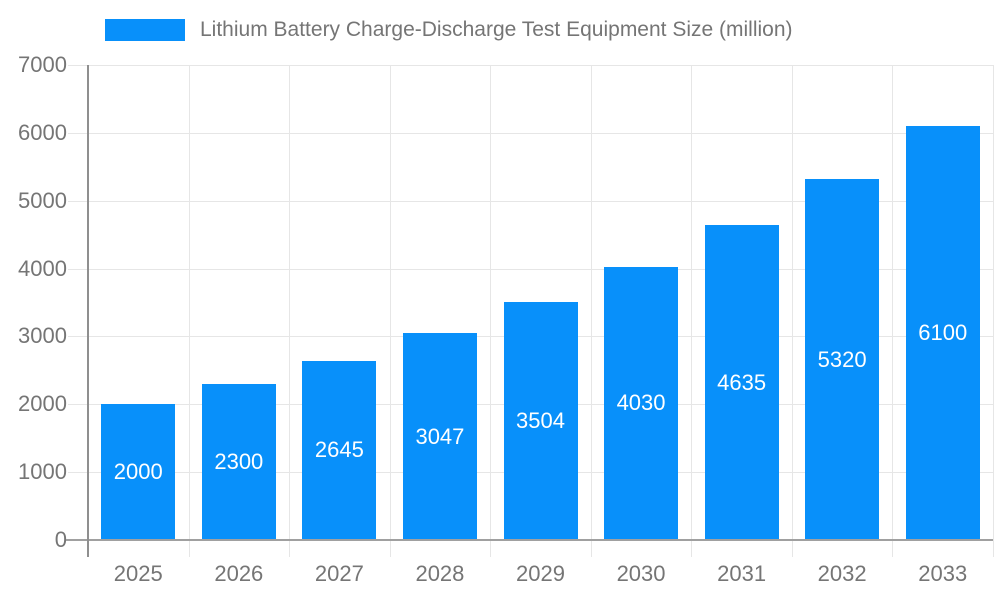  What do you see at coordinates (842, 573) in the screenshot?
I see `x-axis-tick-label: 2032` at bounding box center [842, 573].